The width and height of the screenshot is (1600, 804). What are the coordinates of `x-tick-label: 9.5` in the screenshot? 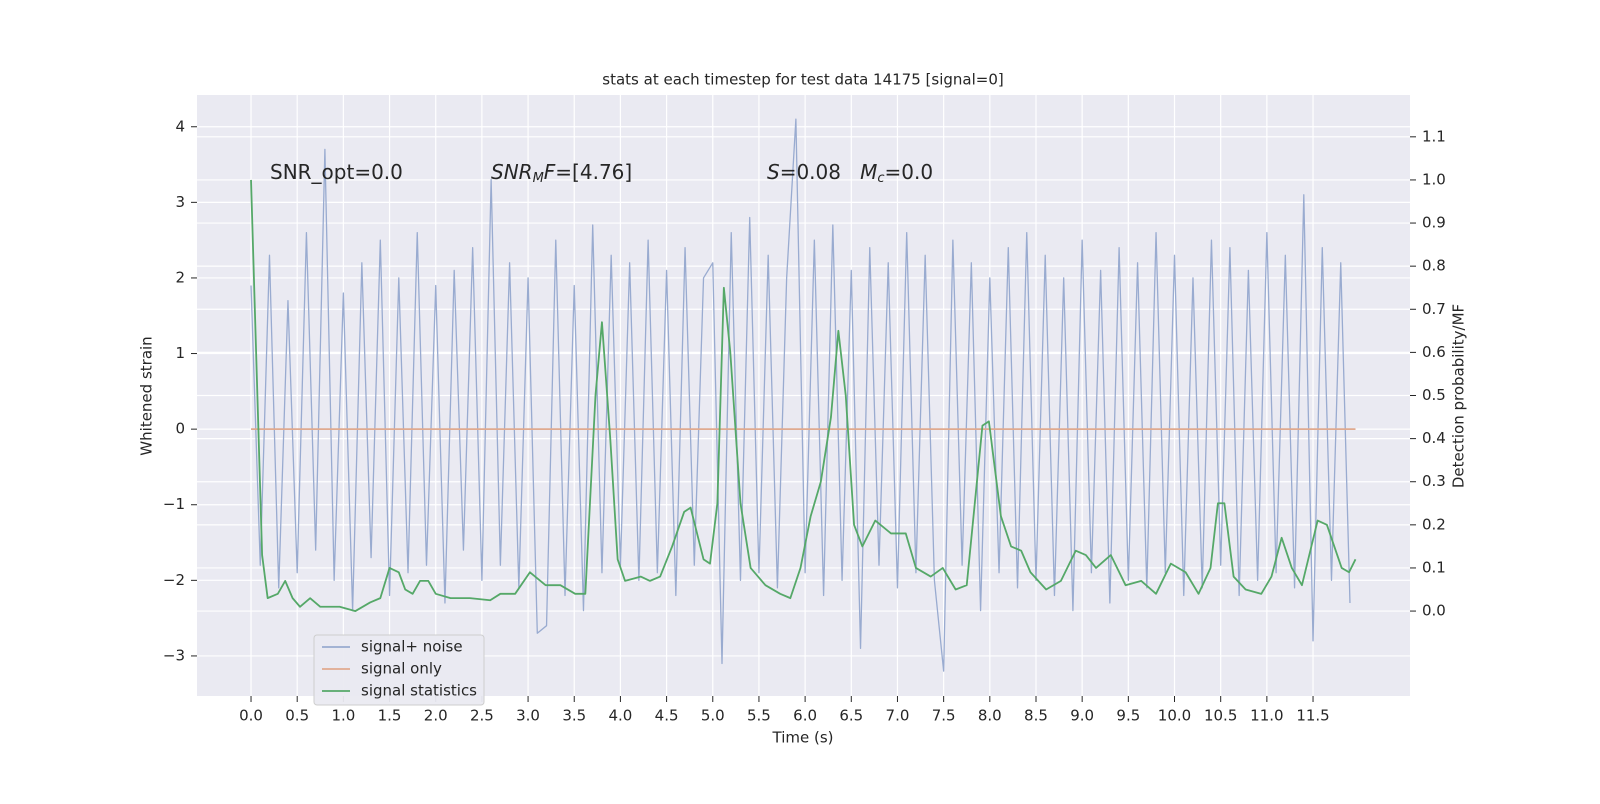 It's located at (1128, 716).